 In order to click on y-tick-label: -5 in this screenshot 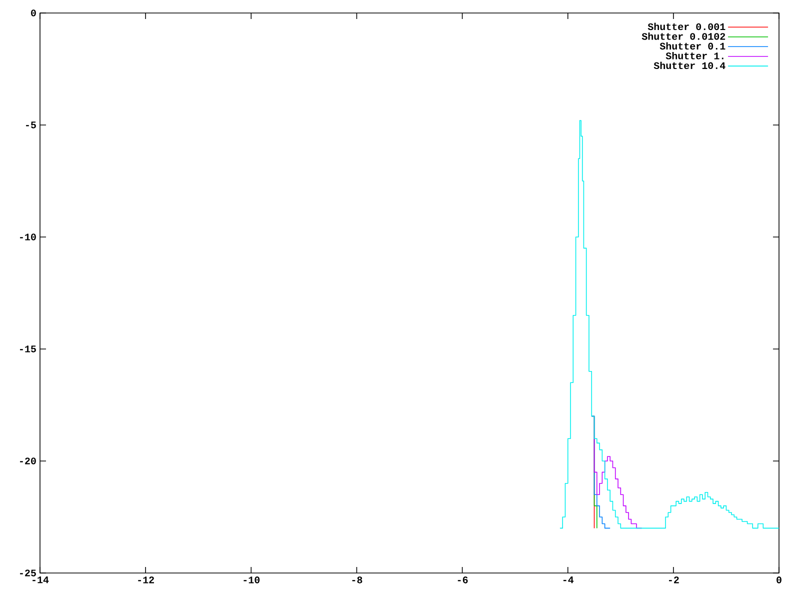, I will do `click(31, 125)`.